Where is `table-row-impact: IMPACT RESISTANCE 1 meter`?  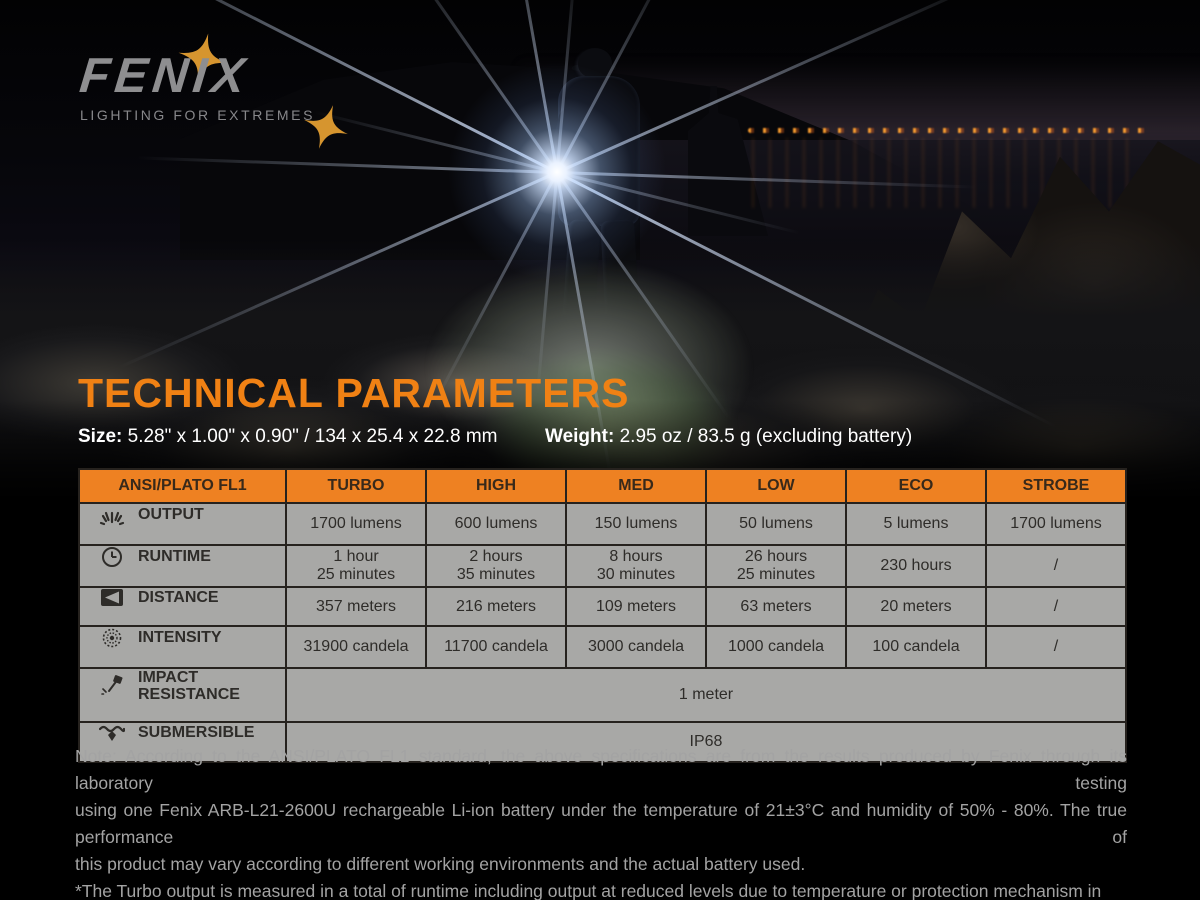
table-row-impact: IMPACT RESISTANCE 1 meter is located at coordinates (602, 695).